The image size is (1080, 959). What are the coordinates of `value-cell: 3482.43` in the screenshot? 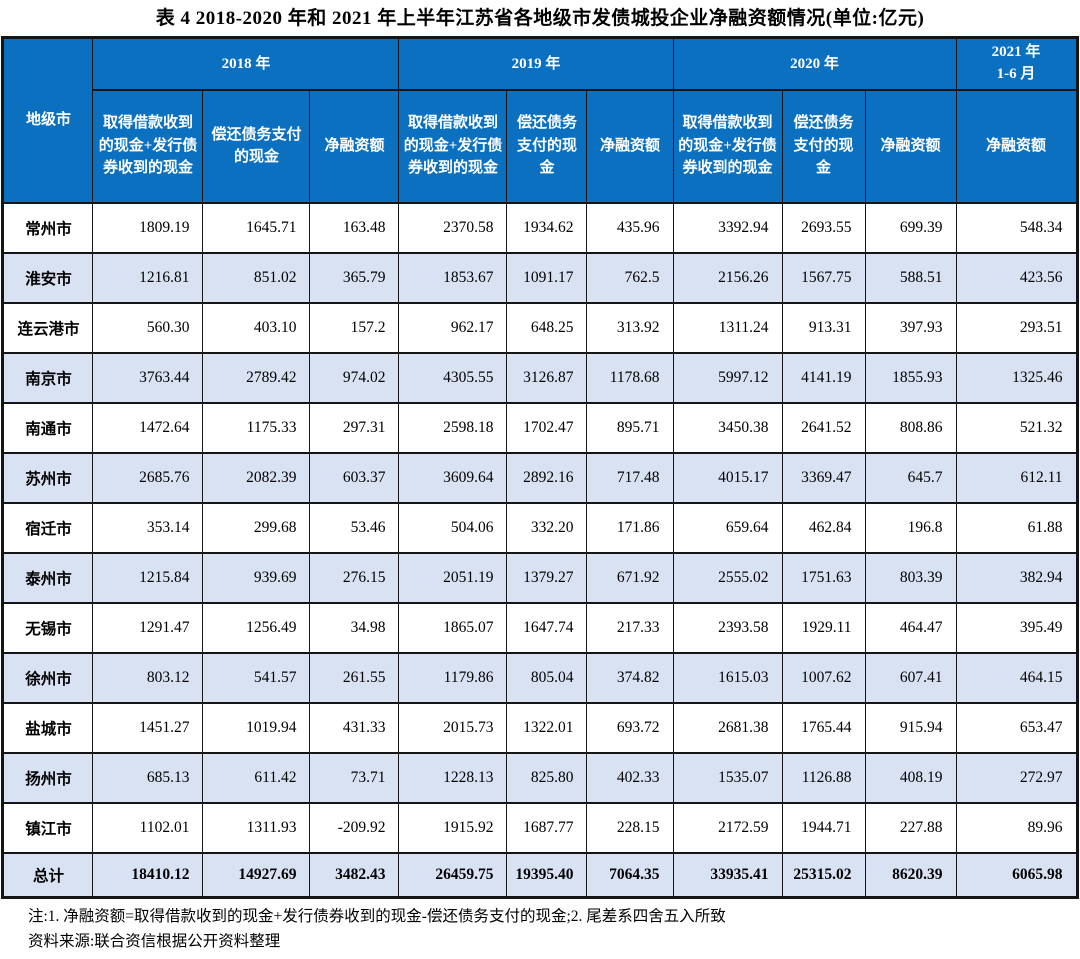 It's located at (354, 875).